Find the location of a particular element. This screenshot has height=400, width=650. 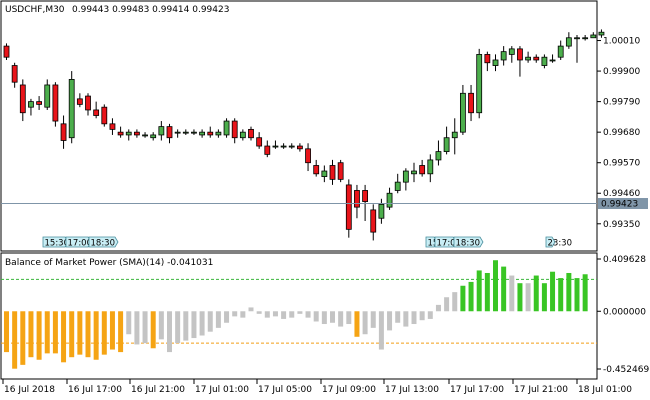

time-tick-label: 16 Jul 17:00 is located at coordinates (95, 390).